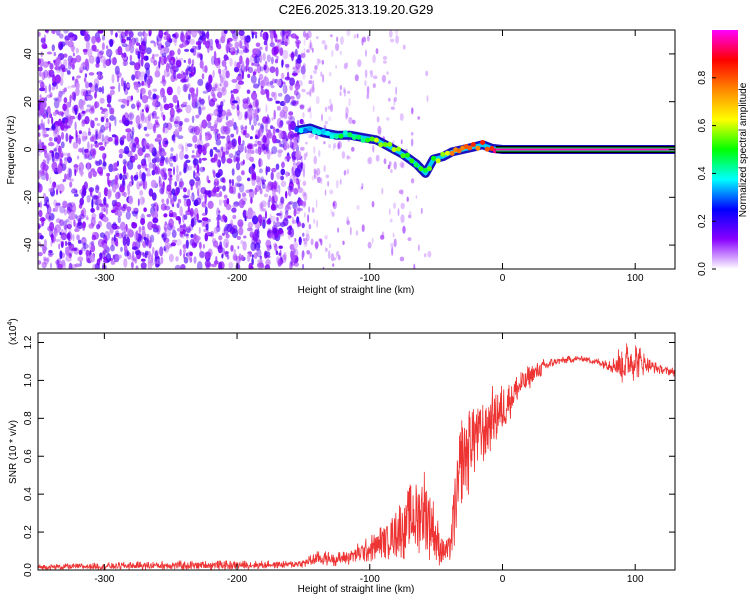  What do you see at coordinates (503, 579) in the screenshot?
I see `x-tick-label: 0` at bounding box center [503, 579].